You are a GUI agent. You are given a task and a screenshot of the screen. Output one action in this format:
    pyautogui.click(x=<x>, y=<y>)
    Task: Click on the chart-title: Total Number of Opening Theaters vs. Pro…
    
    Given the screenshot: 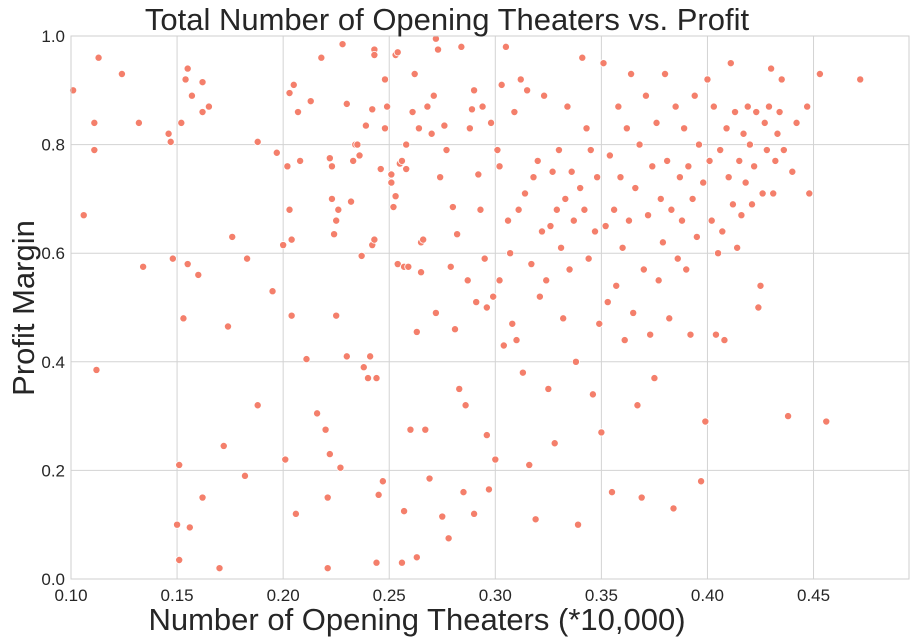 What is the action you would take?
    pyautogui.click(x=447, y=19)
    